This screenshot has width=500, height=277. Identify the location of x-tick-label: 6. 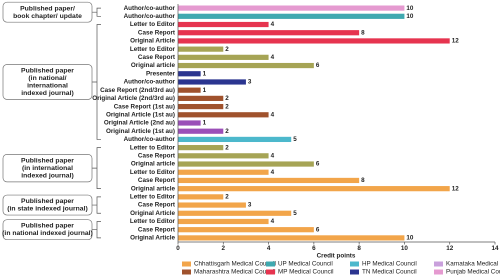
(314, 248).